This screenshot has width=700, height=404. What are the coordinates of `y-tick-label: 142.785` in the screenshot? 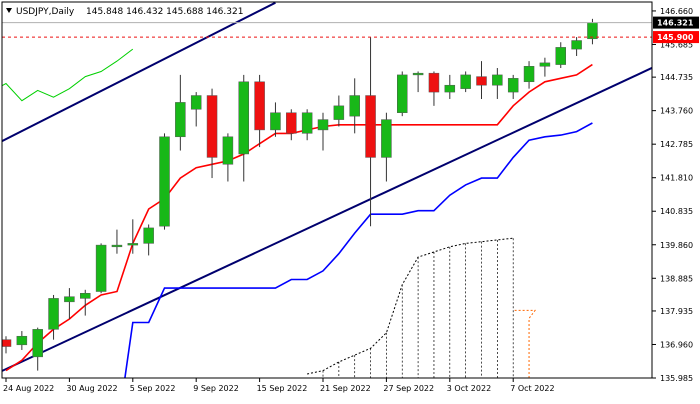 It's located at (676, 144).